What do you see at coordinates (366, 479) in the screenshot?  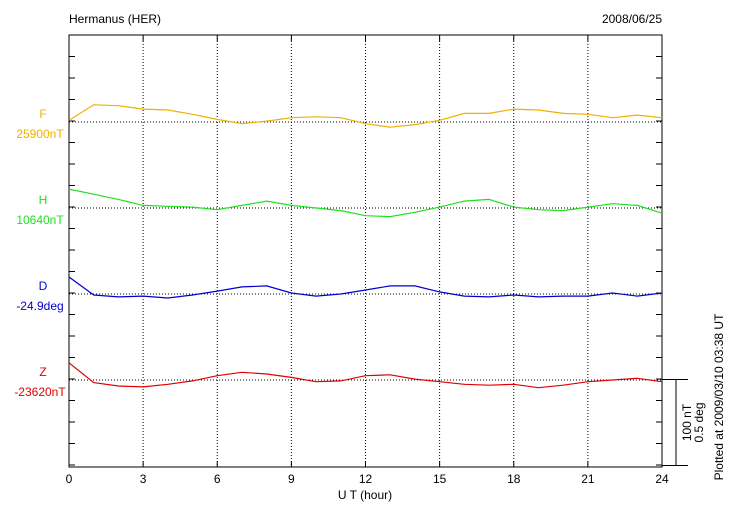 I see `x-tick-label: 12` at bounding box center [366, 479].